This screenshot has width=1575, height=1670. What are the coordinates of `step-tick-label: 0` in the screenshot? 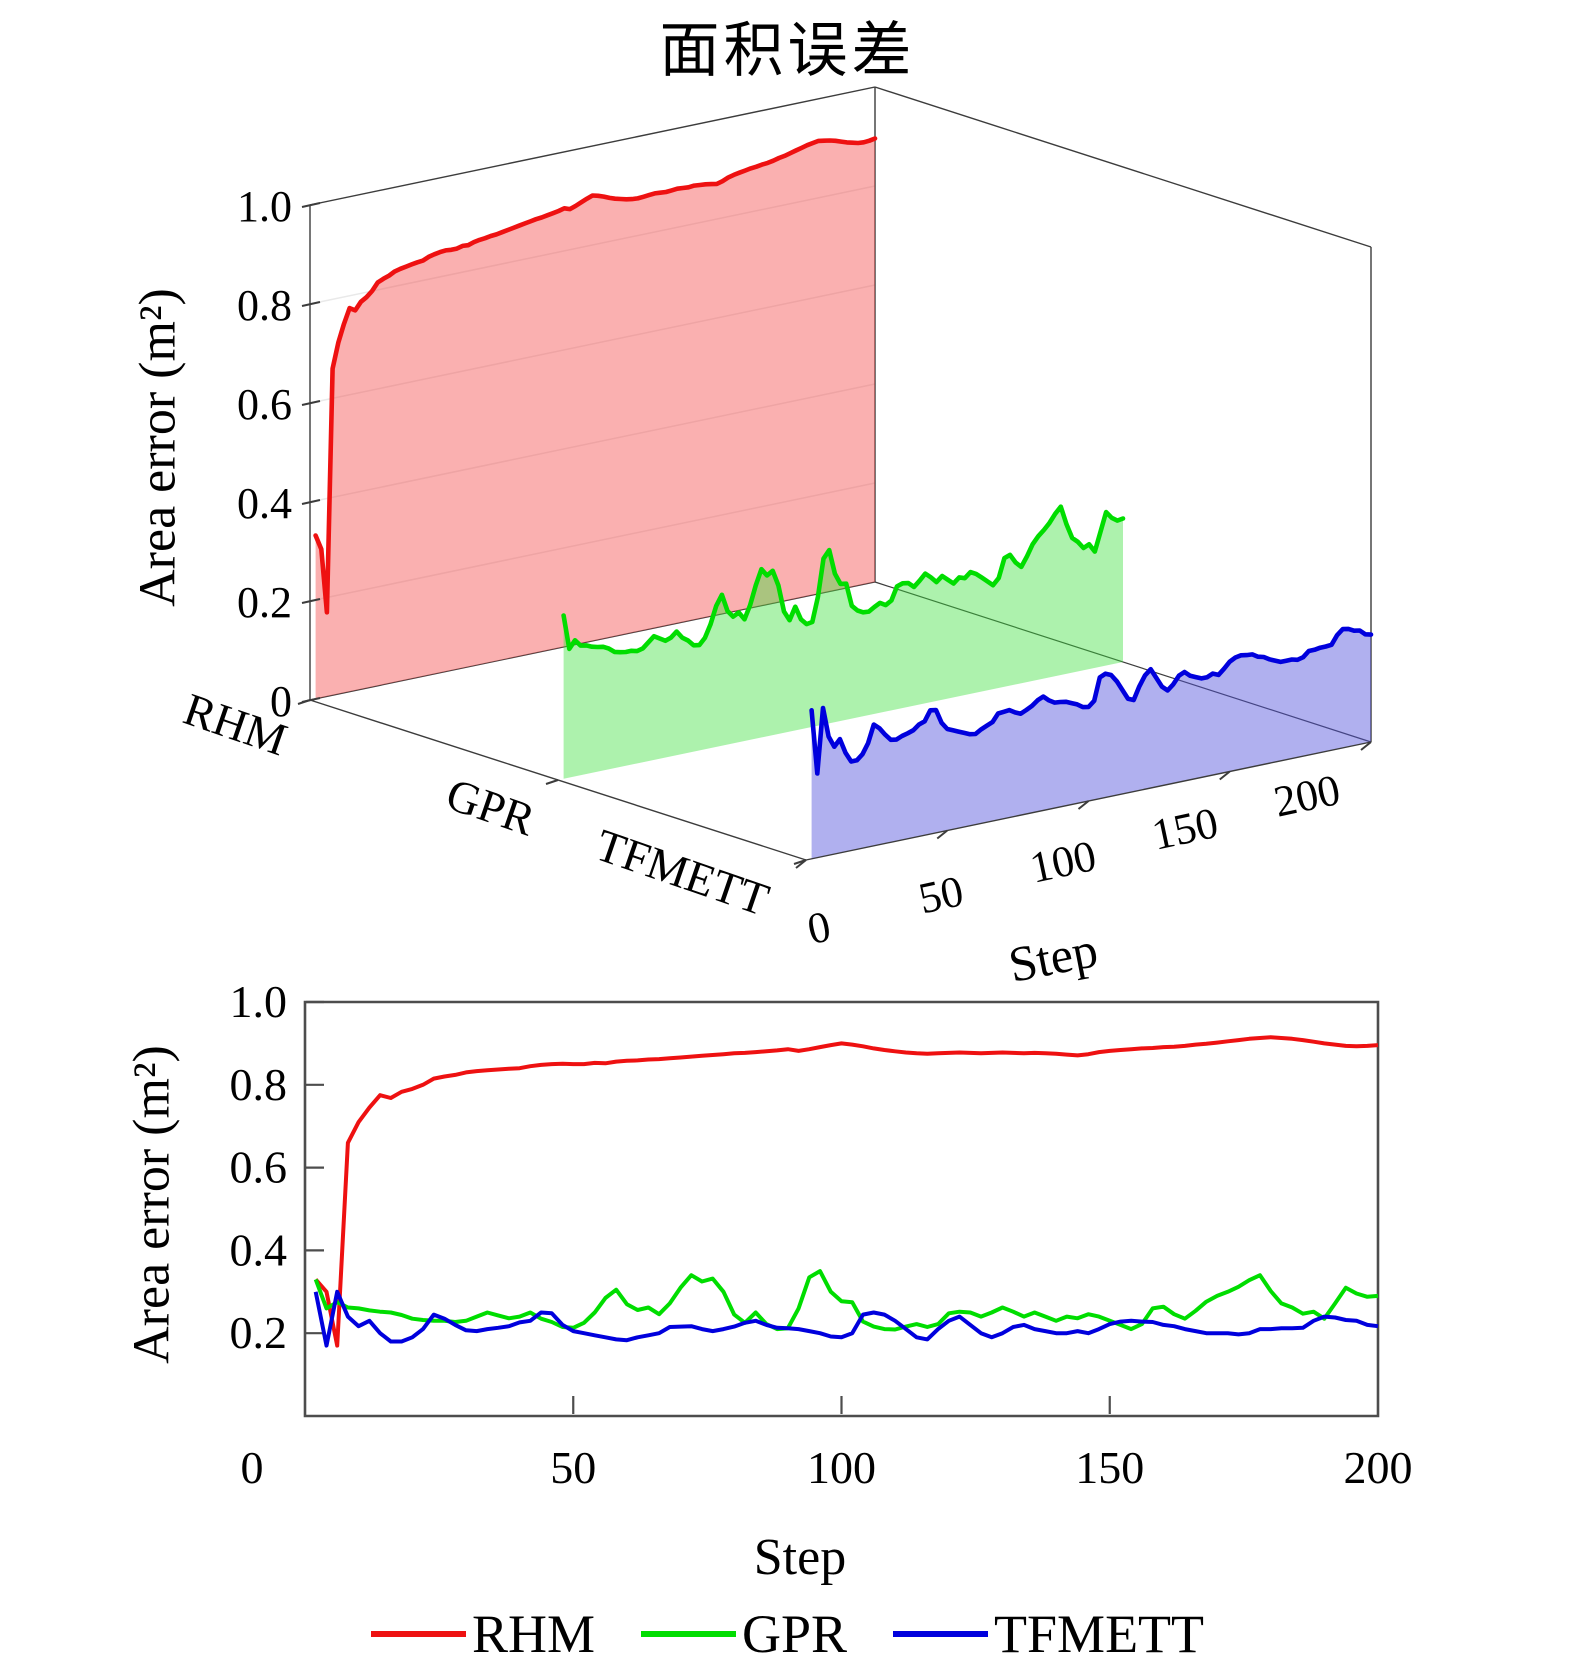 It's located at (819, 928).